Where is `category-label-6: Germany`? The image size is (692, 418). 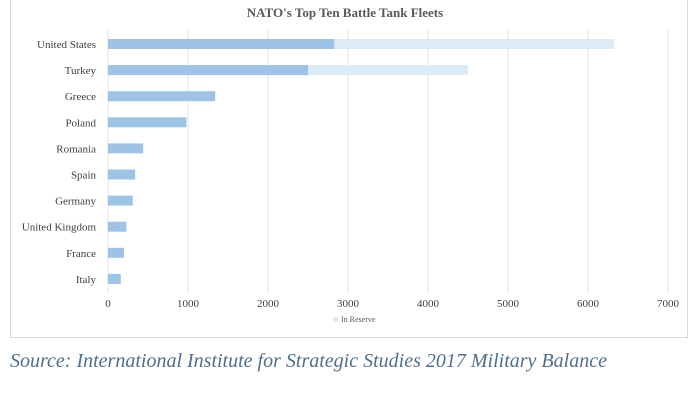
category-label-6: Germany is located at coordinates (75, 202).